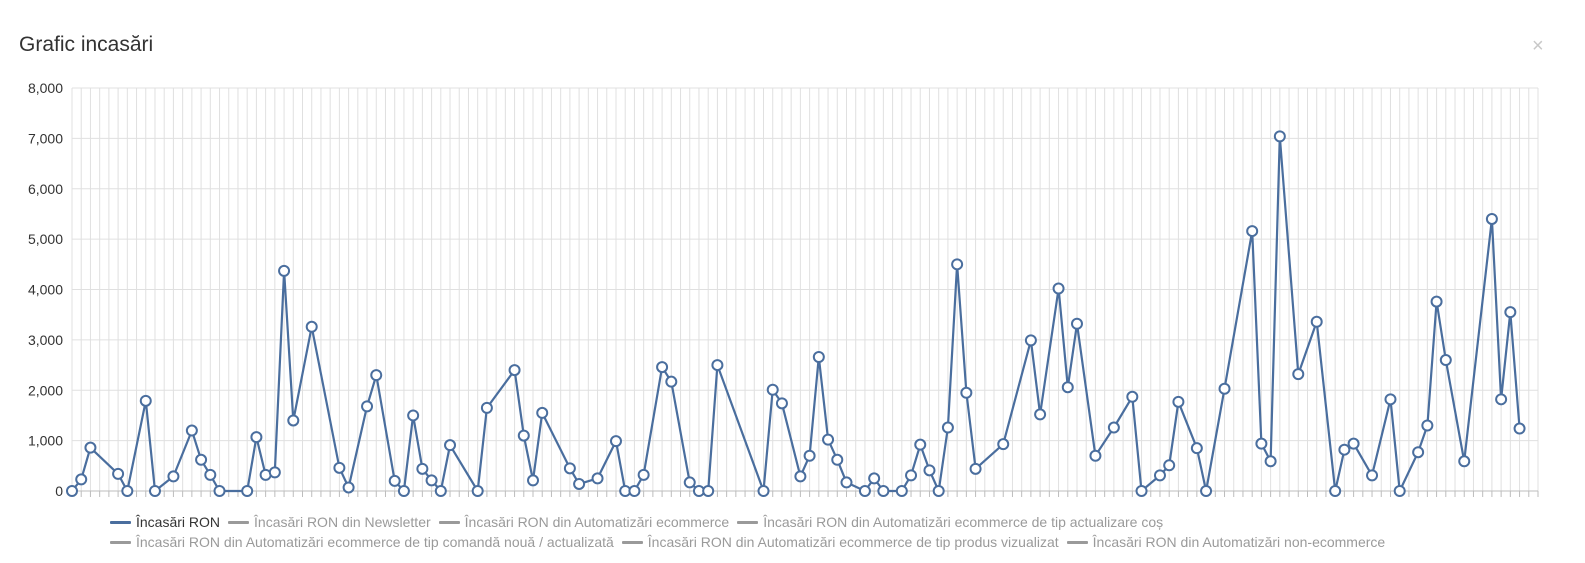 The image size is (1585, 563). What do you see at coordinates (59, 491) in the screenshot?
I see `y-tick-label: 0` at bounding box center [59, 491].